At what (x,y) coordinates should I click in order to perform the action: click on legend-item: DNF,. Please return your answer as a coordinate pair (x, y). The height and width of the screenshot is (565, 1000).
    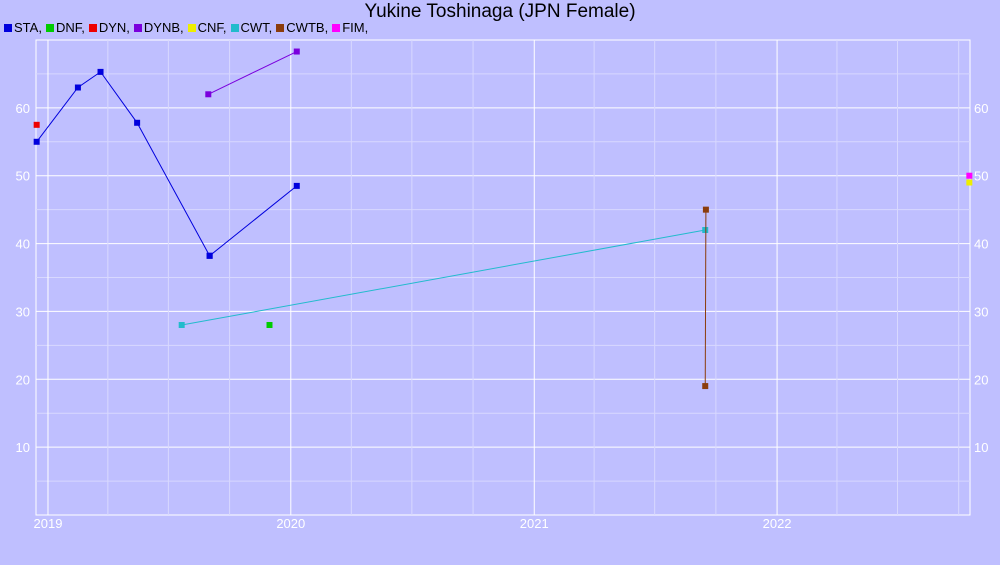
    Looking at the image, I should click on (65, 27).